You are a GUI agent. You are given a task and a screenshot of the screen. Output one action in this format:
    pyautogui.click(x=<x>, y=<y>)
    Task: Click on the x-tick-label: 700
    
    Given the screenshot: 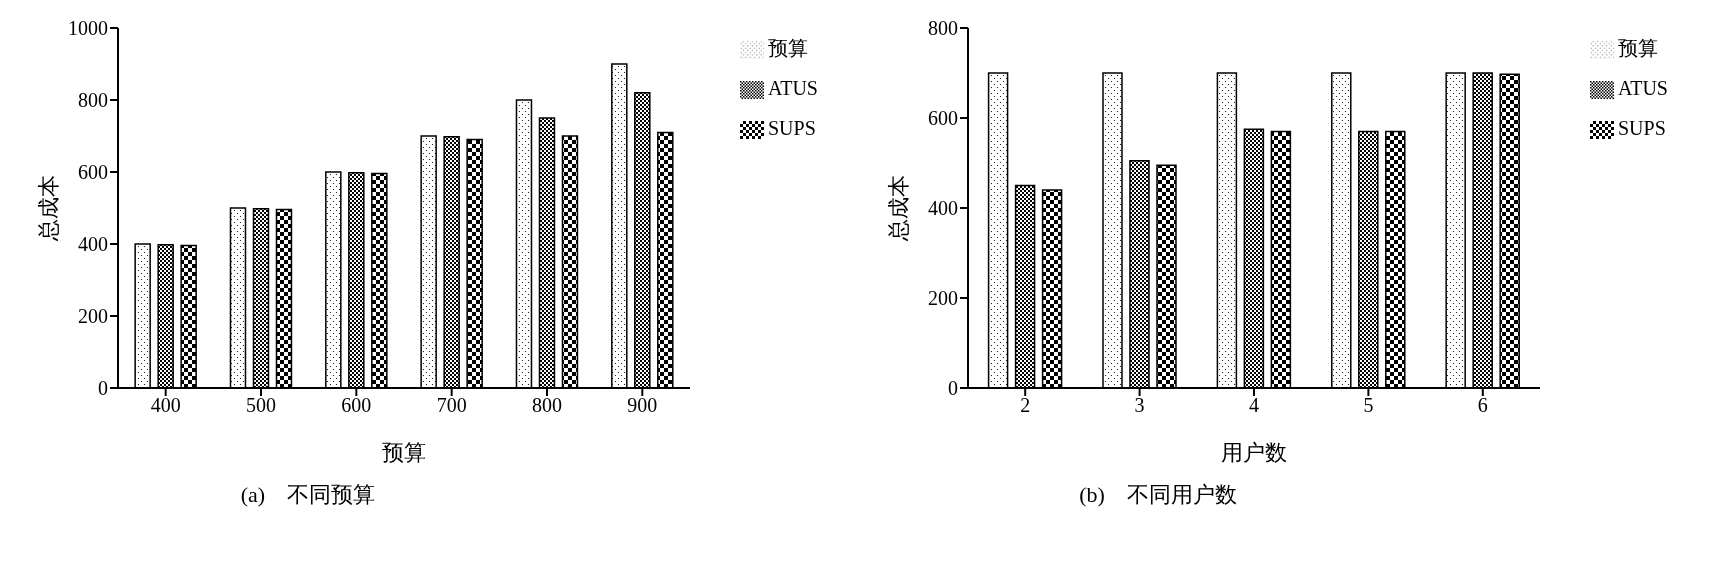 What is the action you would take?
    pyautogui.click(x=451, y=405)
    